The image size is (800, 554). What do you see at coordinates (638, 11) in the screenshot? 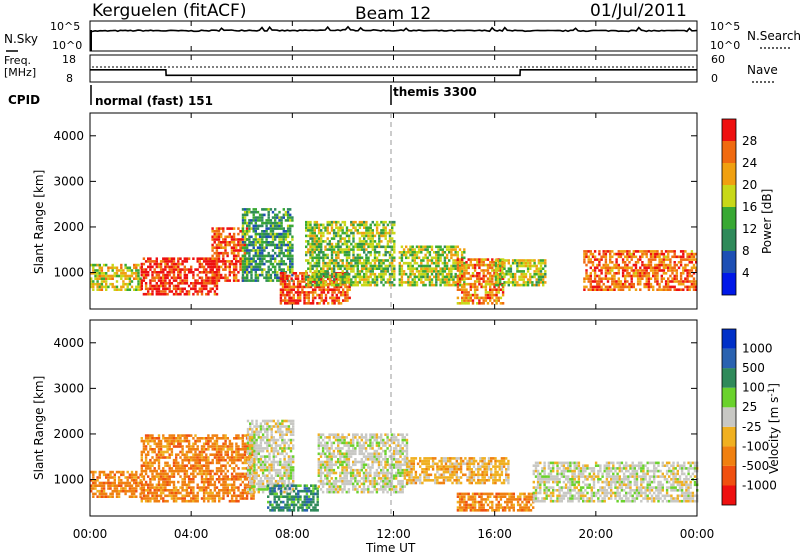
I see `date-title: 01/Jul/2011` at bounding box center [638, 11].